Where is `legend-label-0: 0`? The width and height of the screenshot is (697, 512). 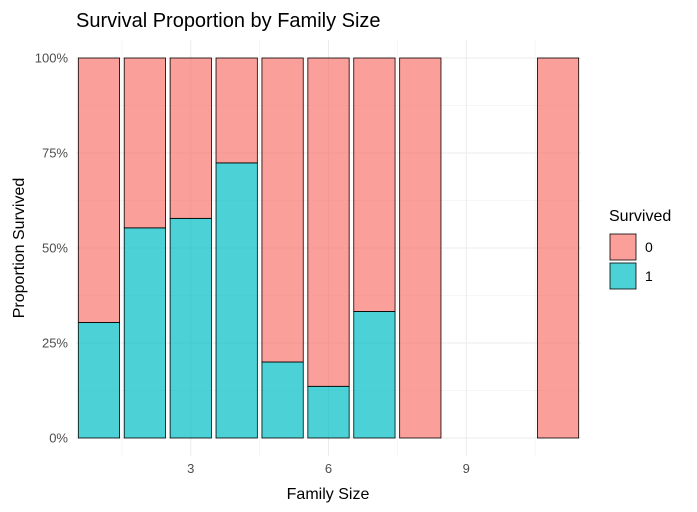 legend-label-0: 0 is located at coordinates (649, 247).